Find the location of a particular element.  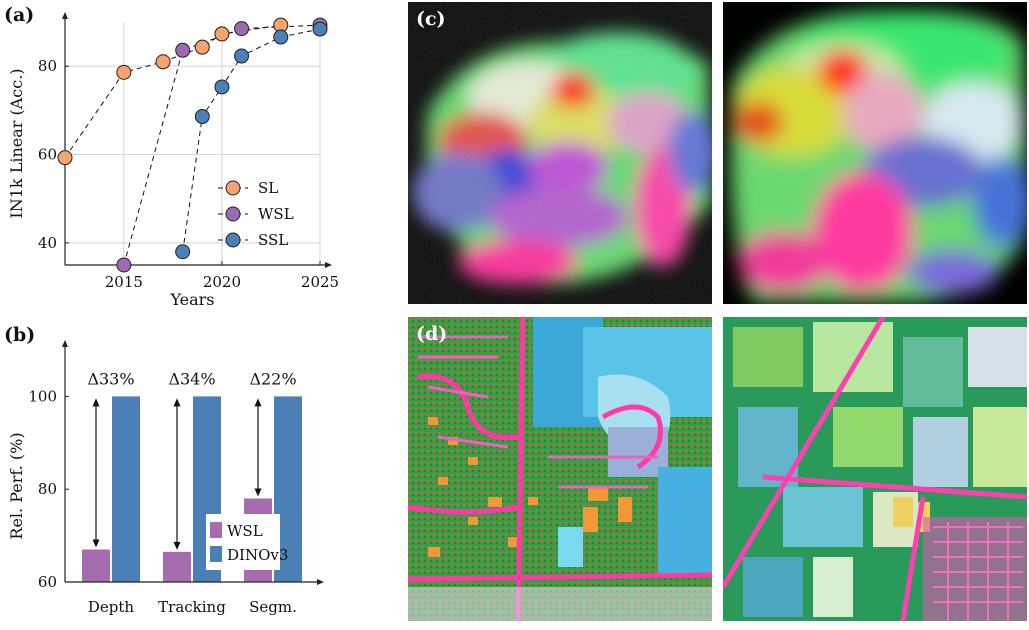

y-tick-label: 40 is located at coordinates (47, 243).